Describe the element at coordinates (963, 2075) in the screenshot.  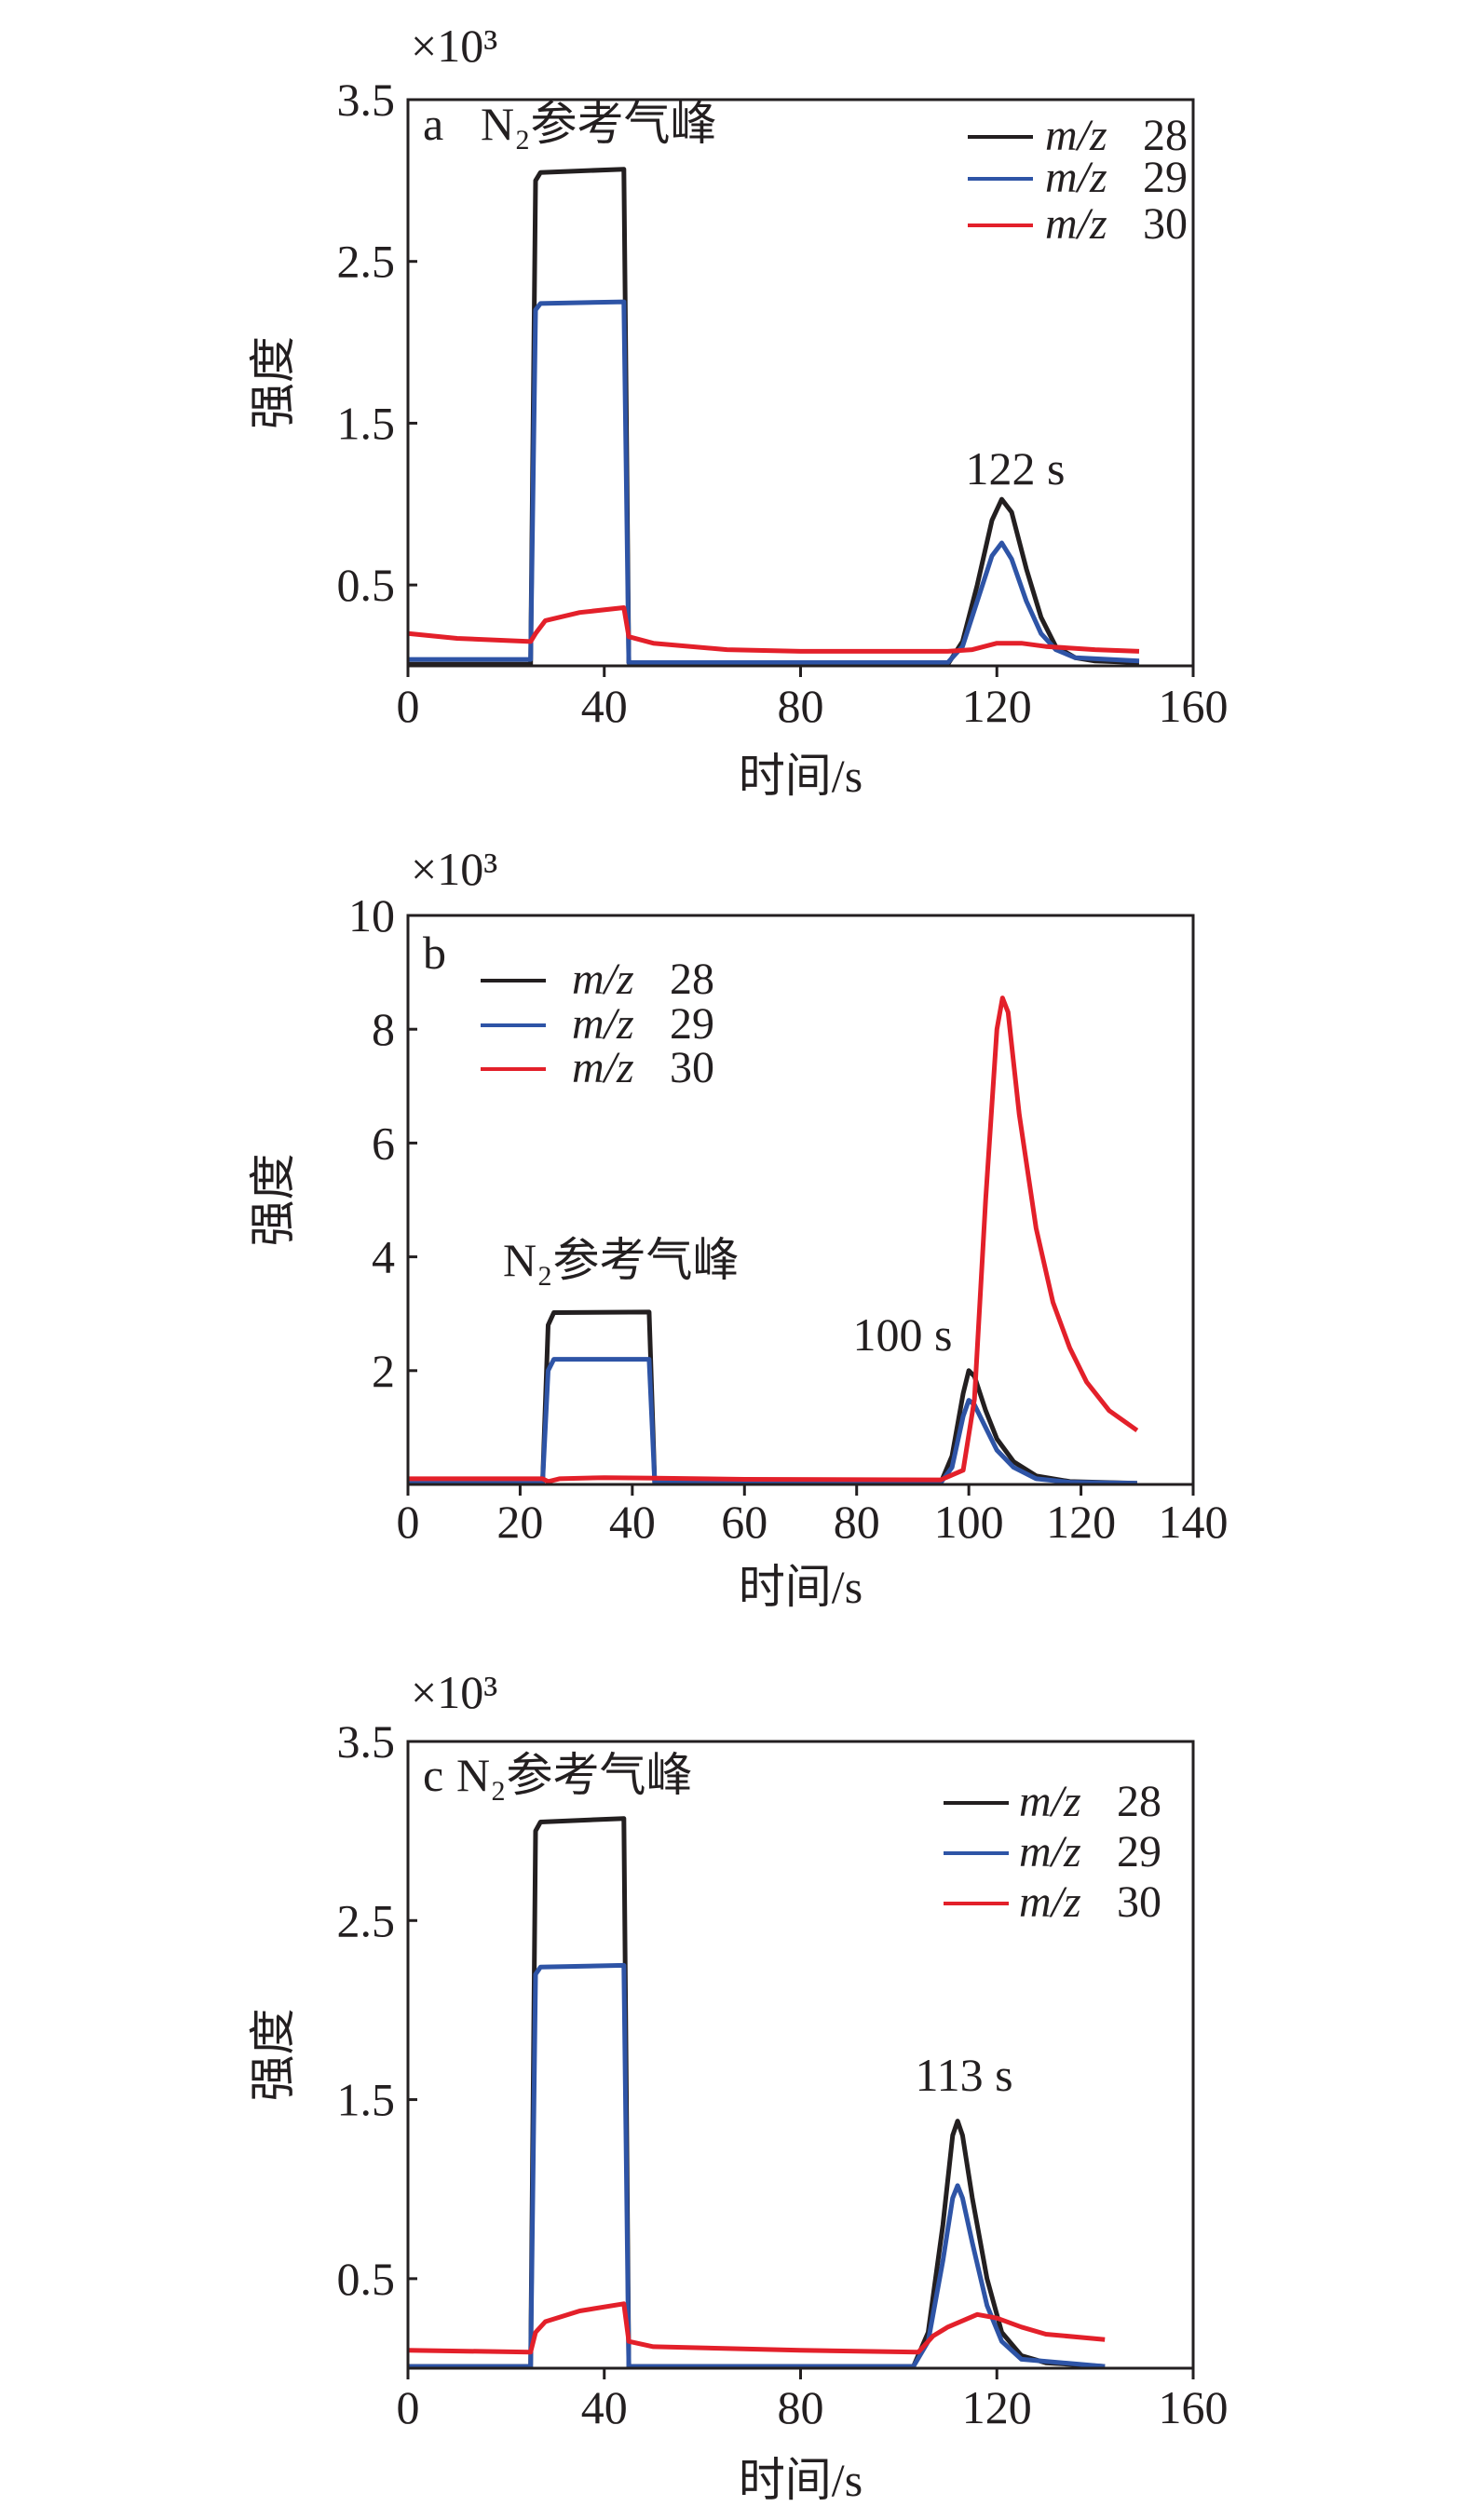
I see `peak-time-label: 113 s` at that location.